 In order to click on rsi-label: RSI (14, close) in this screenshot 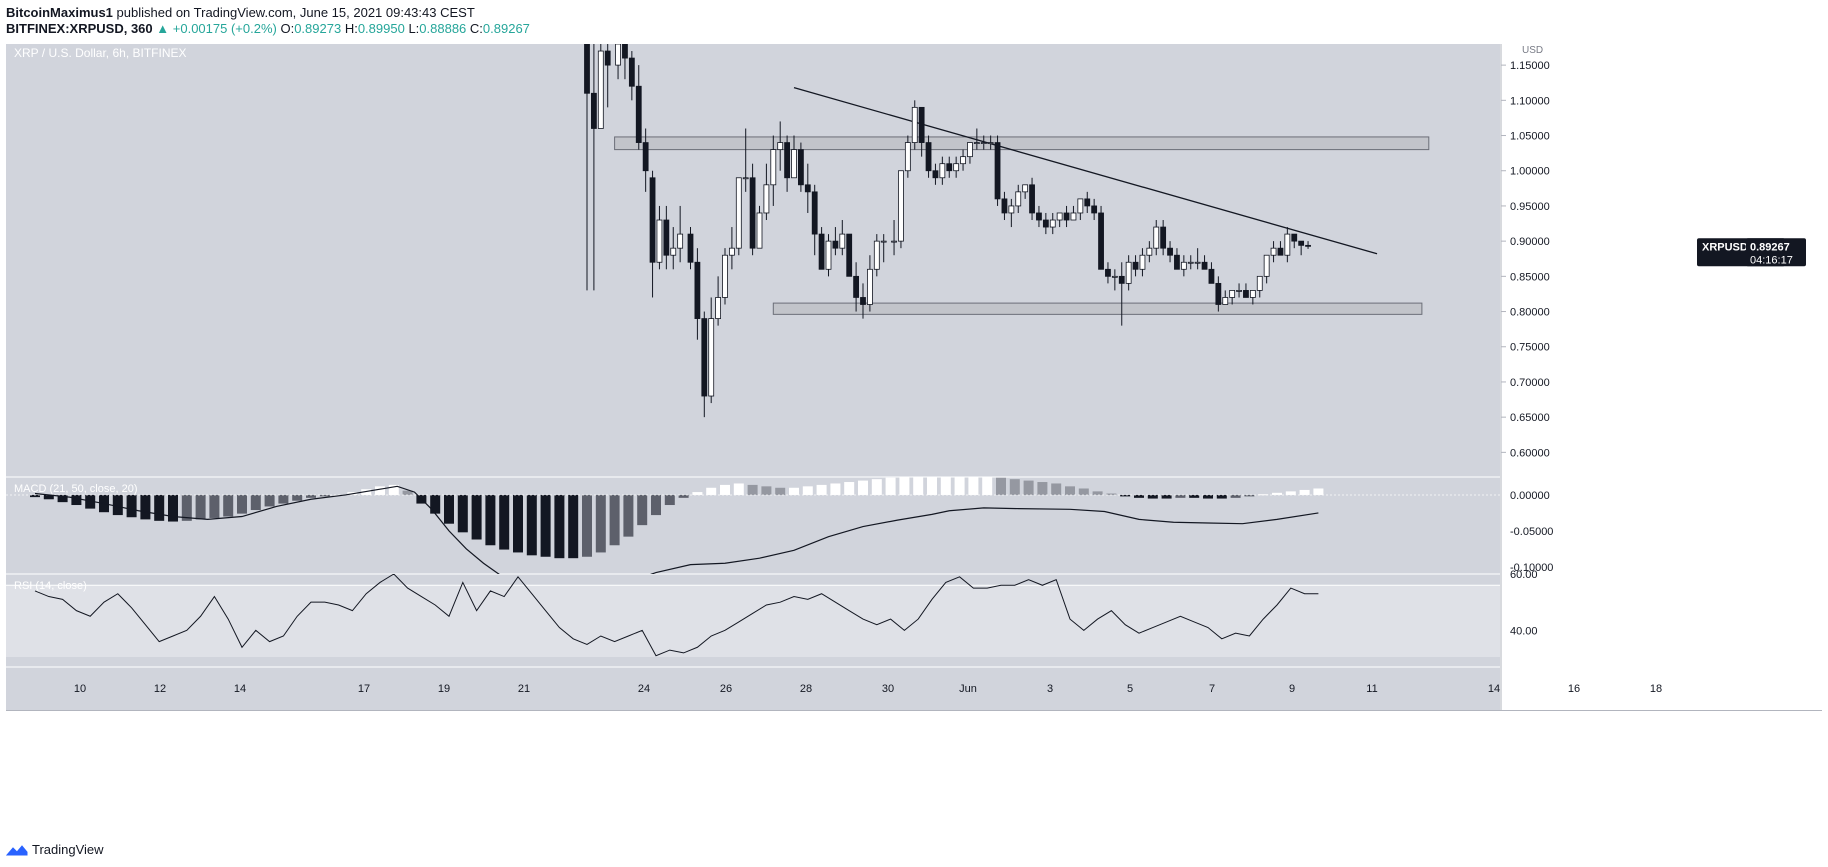, I will do `click(50, 586)`.